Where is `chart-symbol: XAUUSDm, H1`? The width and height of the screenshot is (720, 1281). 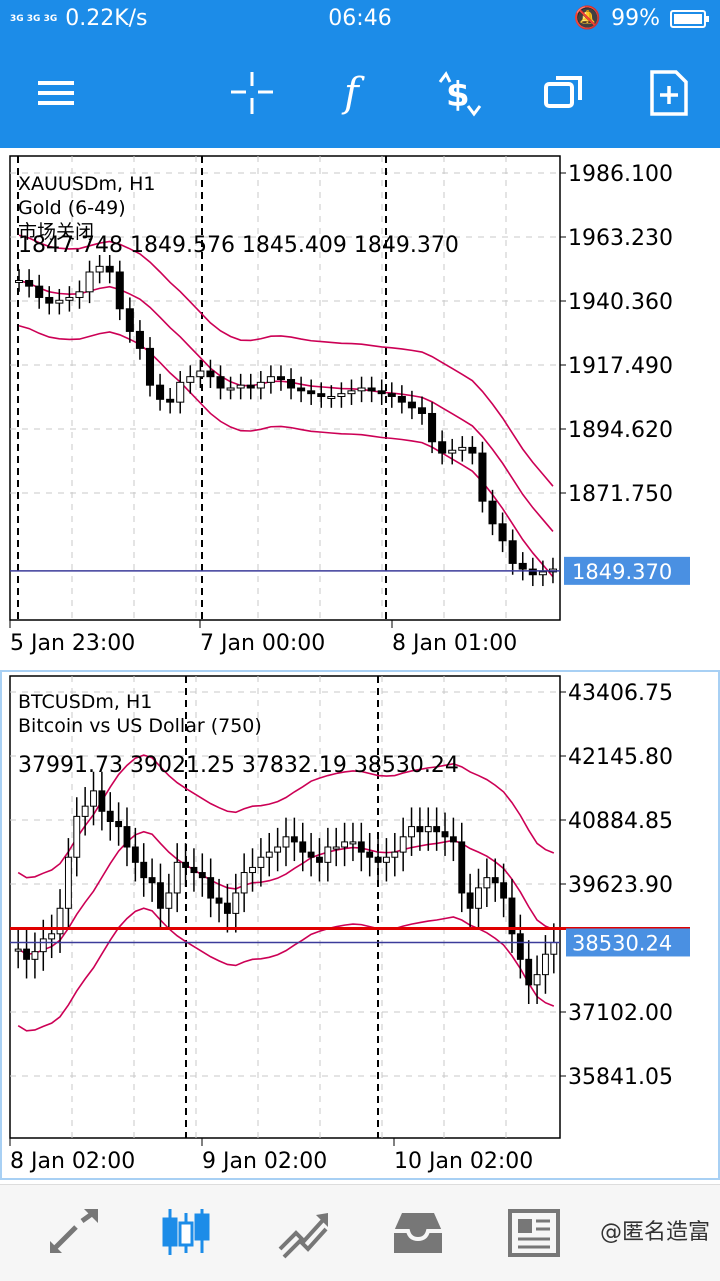
chart-symbol: XAUUSDm, H1 is located at coordinates (86, 184).